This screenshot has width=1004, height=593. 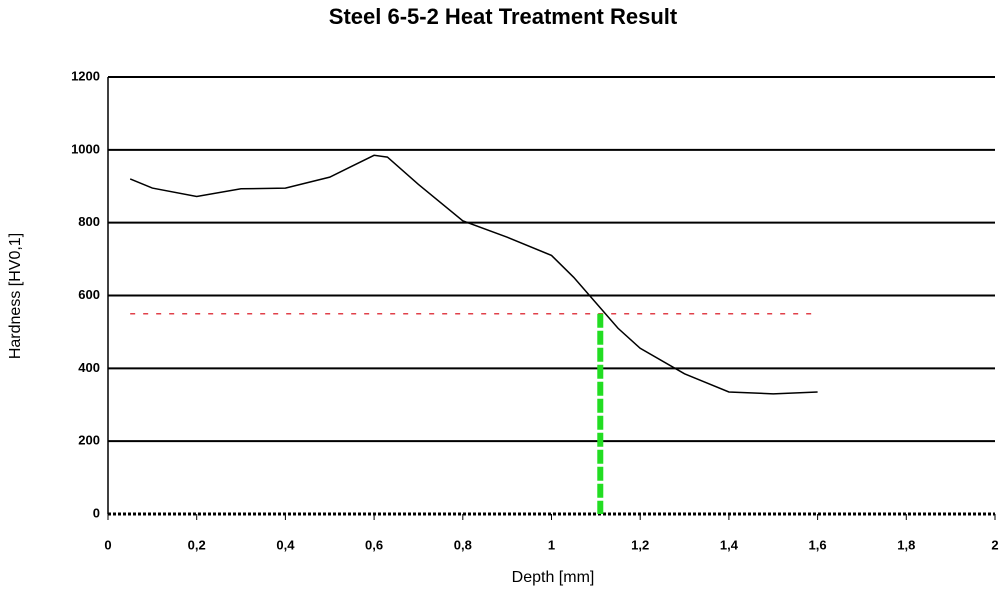 What do you see at coordinates (89, 440) in the screenshot?
I see `y-tick-label: 200` at bounding box center [89, 440].